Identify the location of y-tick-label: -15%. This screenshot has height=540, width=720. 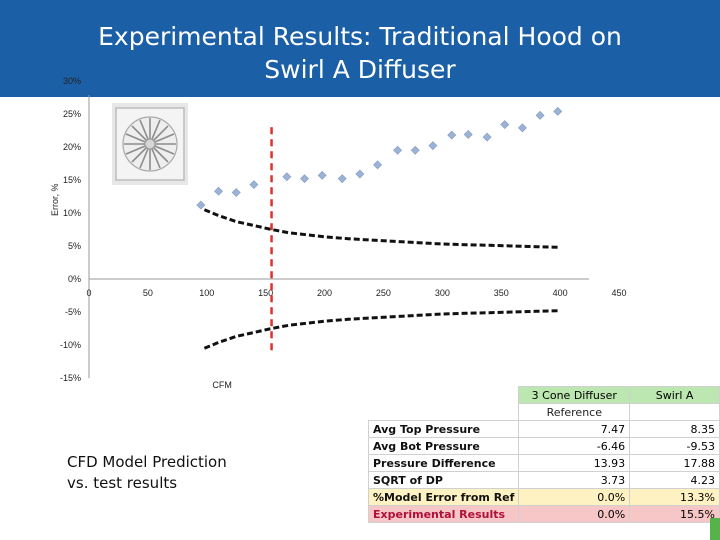
(70, 378).